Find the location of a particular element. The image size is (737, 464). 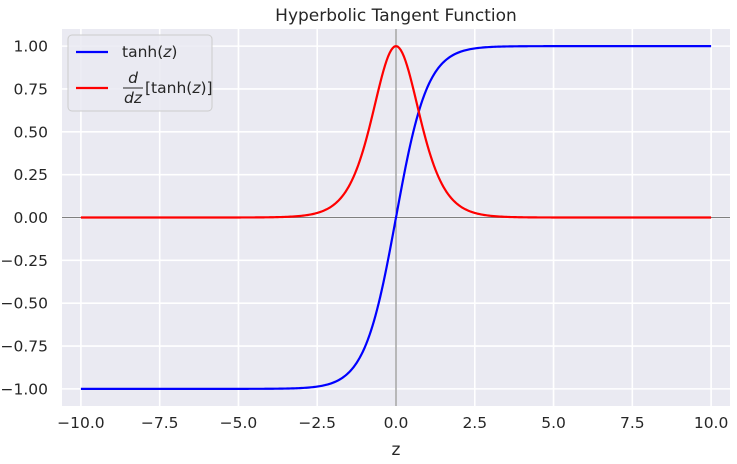

x-tick-label: 10.0 is located at coordinates (711, 423).